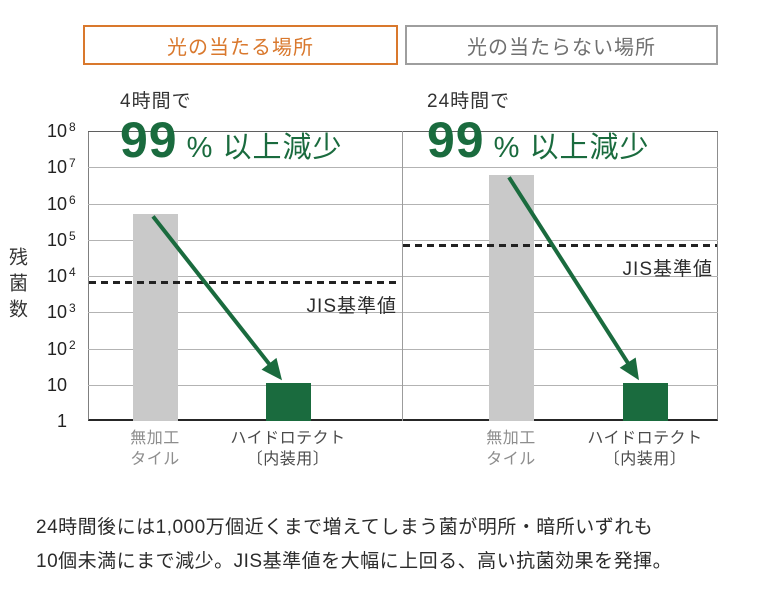  I want to click on chart-headline: 24時間で 99% 以上減少, so click(538, 127).